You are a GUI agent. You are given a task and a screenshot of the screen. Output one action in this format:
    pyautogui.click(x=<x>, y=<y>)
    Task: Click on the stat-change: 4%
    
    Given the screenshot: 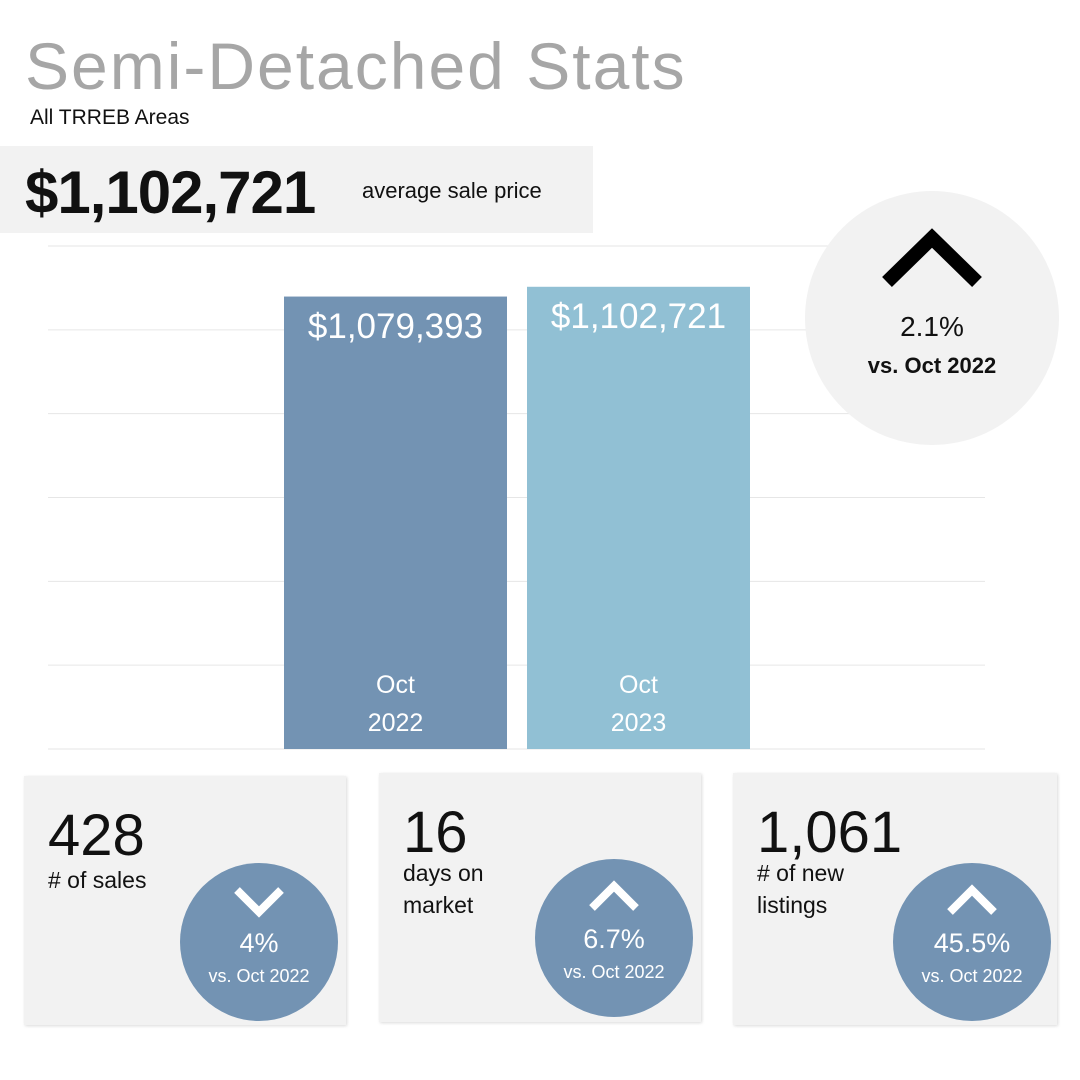 What is the action you would take?
    pyautogui.click(x=259, y=943)
    